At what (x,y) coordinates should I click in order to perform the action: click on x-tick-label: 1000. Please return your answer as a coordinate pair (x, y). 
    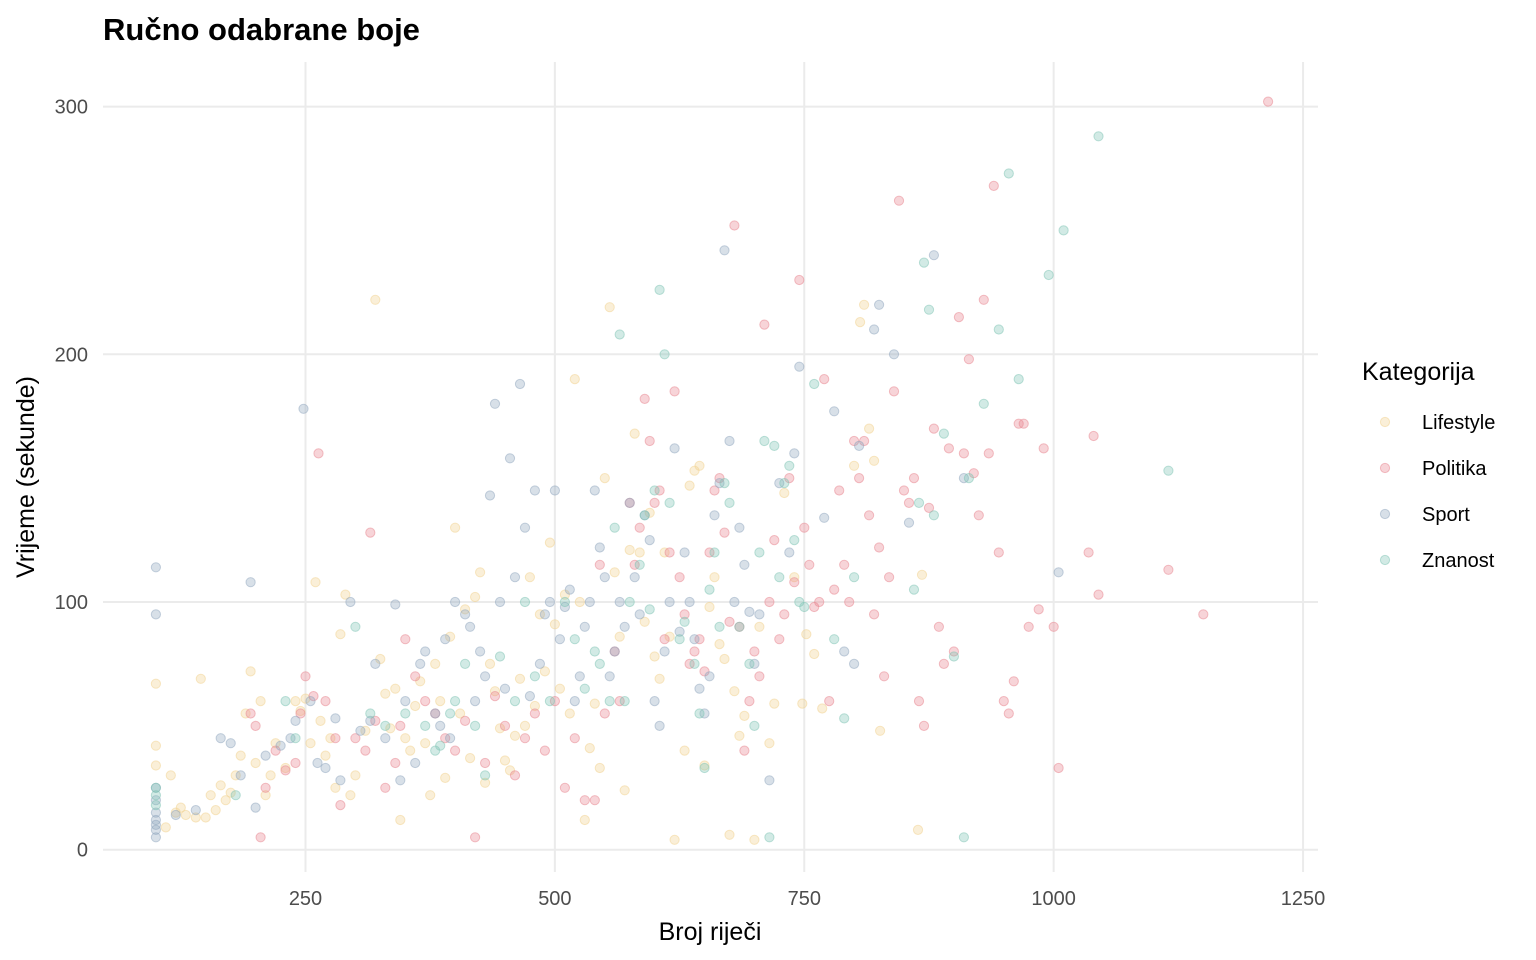
    Looking at the image, I should click on (1053, 899).